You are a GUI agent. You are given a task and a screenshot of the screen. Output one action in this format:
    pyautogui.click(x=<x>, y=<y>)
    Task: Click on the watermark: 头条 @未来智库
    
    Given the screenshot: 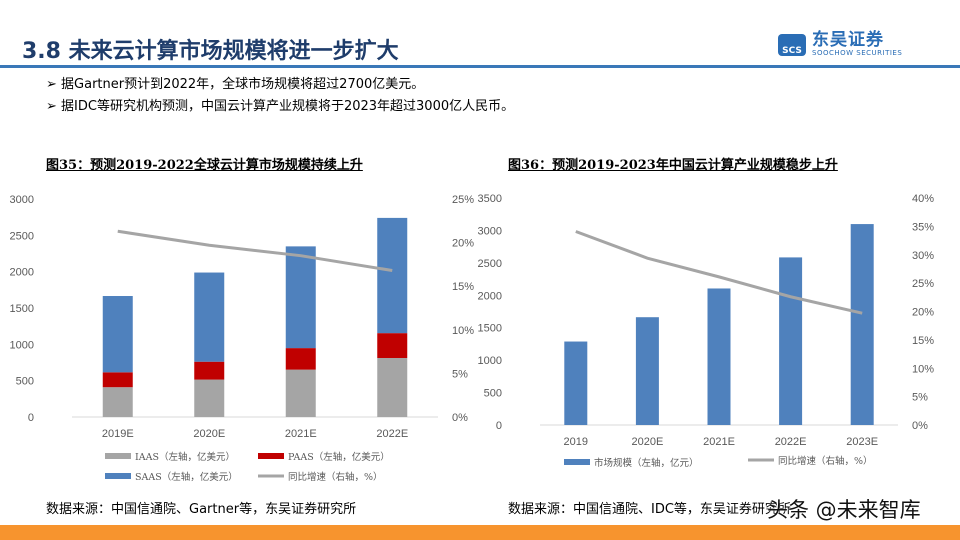 What is the action you would take?
    pyautogui.click(x=844, y=510)
    